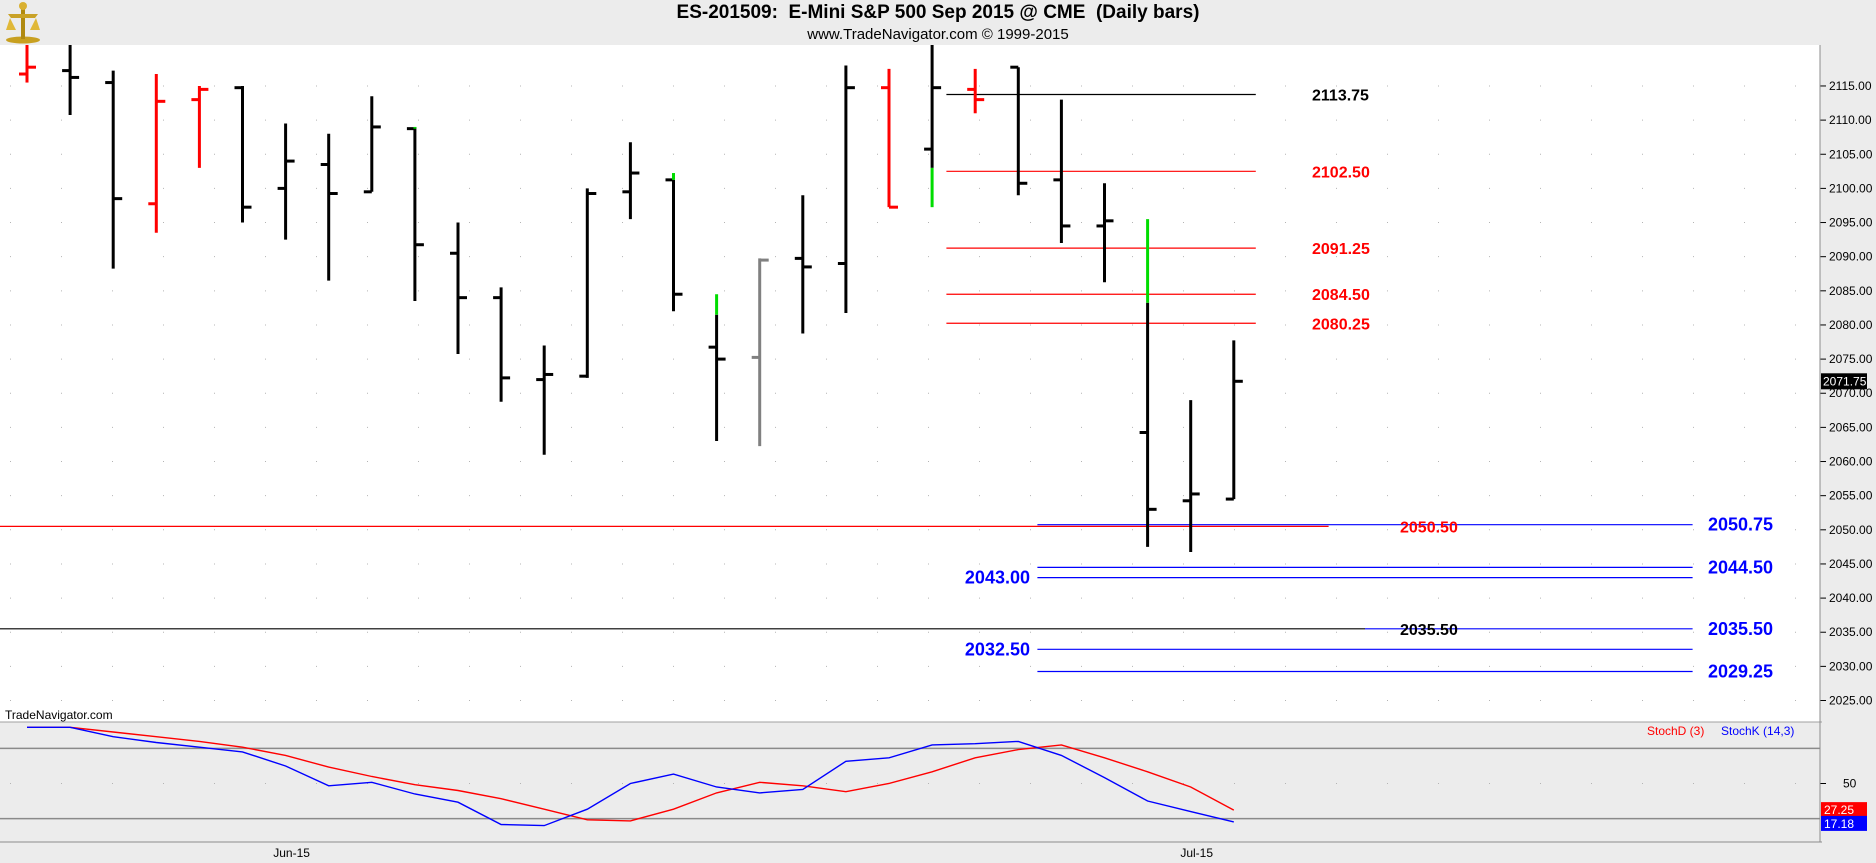 The image size is (1876, 863). What do you see at coordinates (1851, 701) in the screenshot?
I see `price-tick-label: 2025.00` at bounding box center [1851, 701].